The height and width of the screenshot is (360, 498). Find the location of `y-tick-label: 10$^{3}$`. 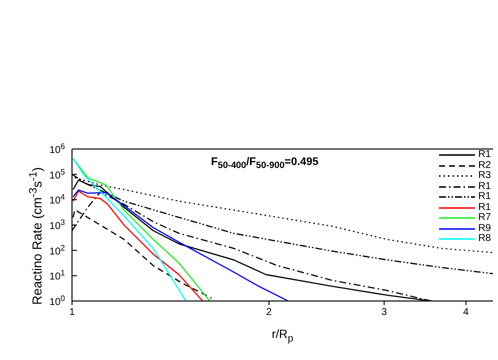

y-tick-label: 10$^{3}$ is located at coordinates (57, 225).